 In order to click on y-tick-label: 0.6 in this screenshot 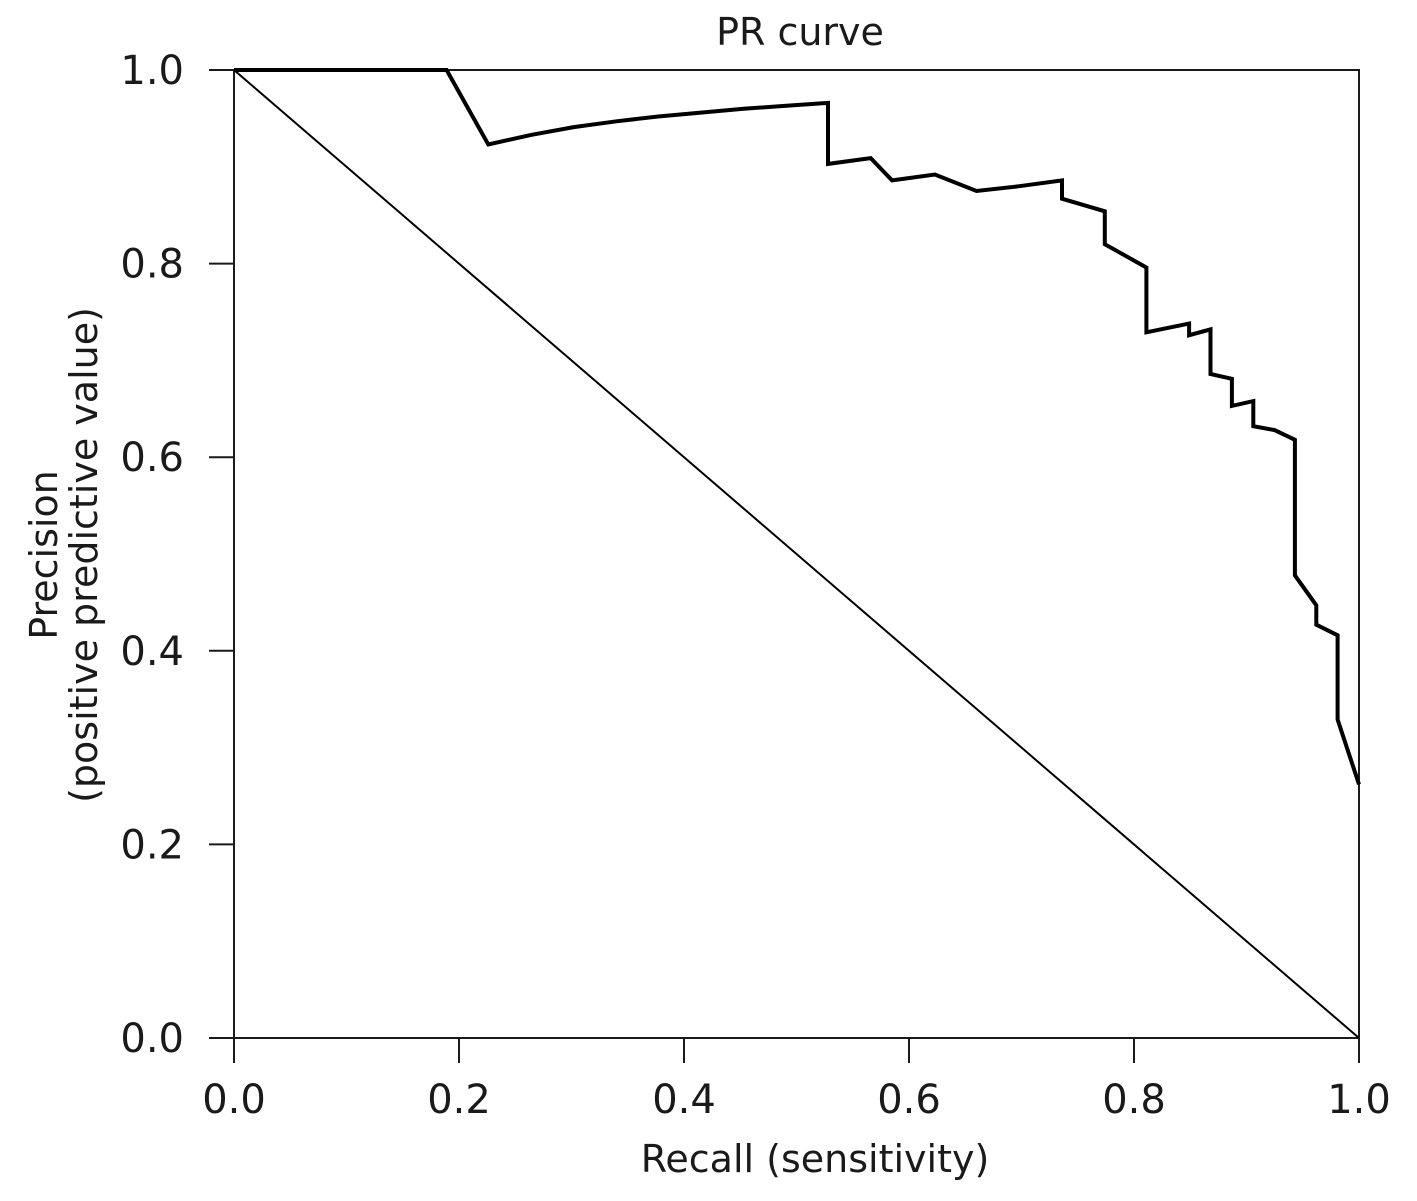, I will do `click(152, 458)`.